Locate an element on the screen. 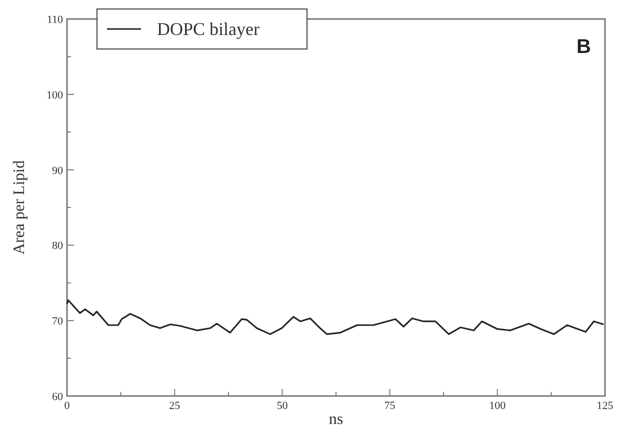  y-tick-label: 90 is located at coordinates (58, 170).